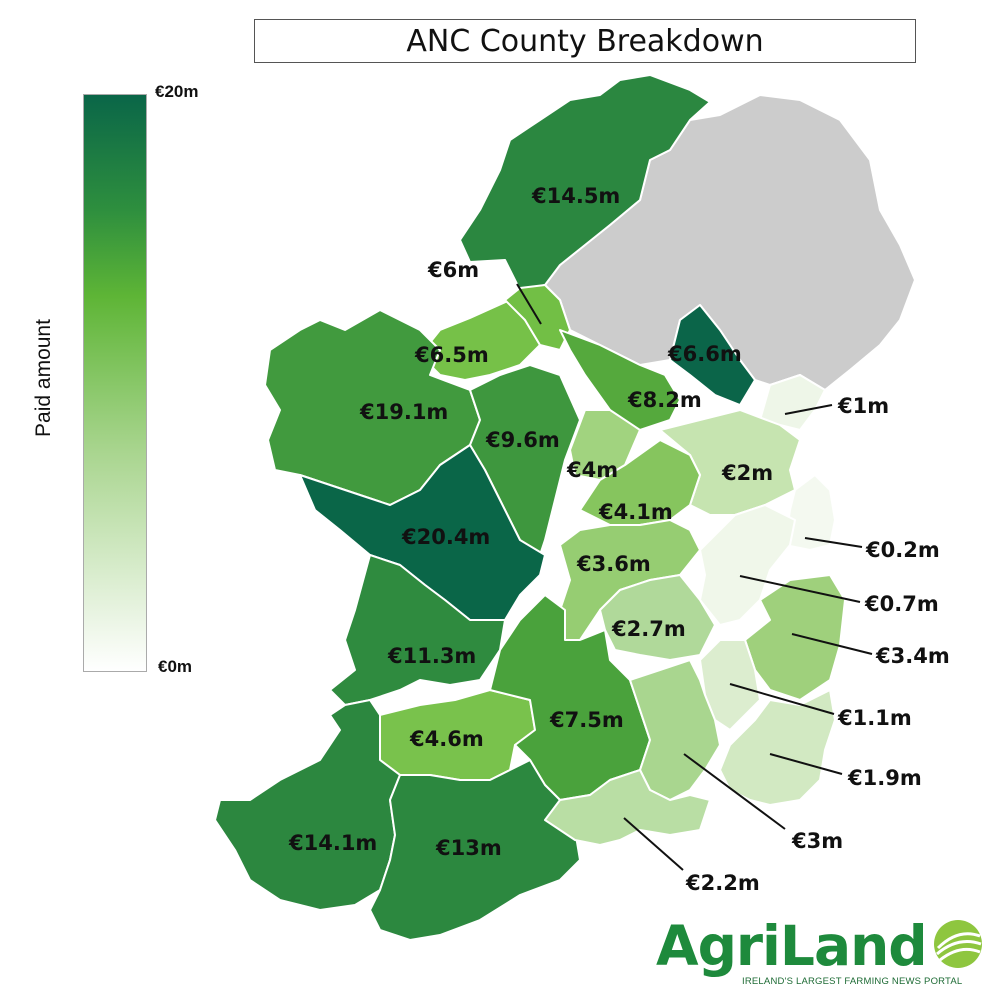 This screenshot has height=1000, width=1000. What do you see at coordinates (636, 512) in the screenshot?
I see `county-value-label: €4.1m` at bounding box center [636, 512].